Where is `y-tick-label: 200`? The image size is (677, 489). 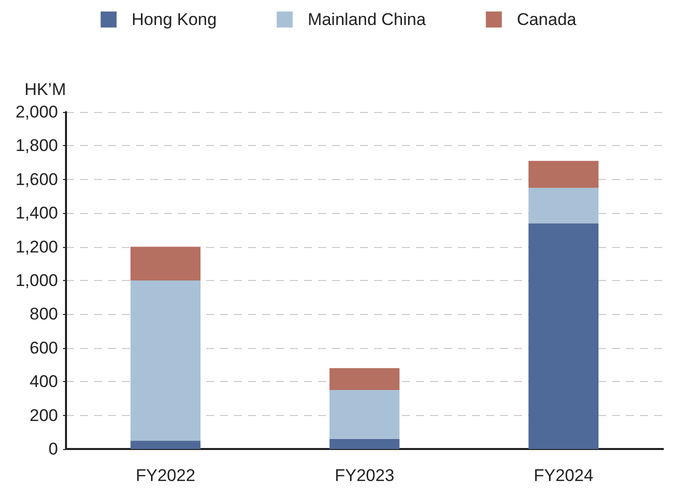 y-tick-label: 200 is located at coordinates (44, 415).